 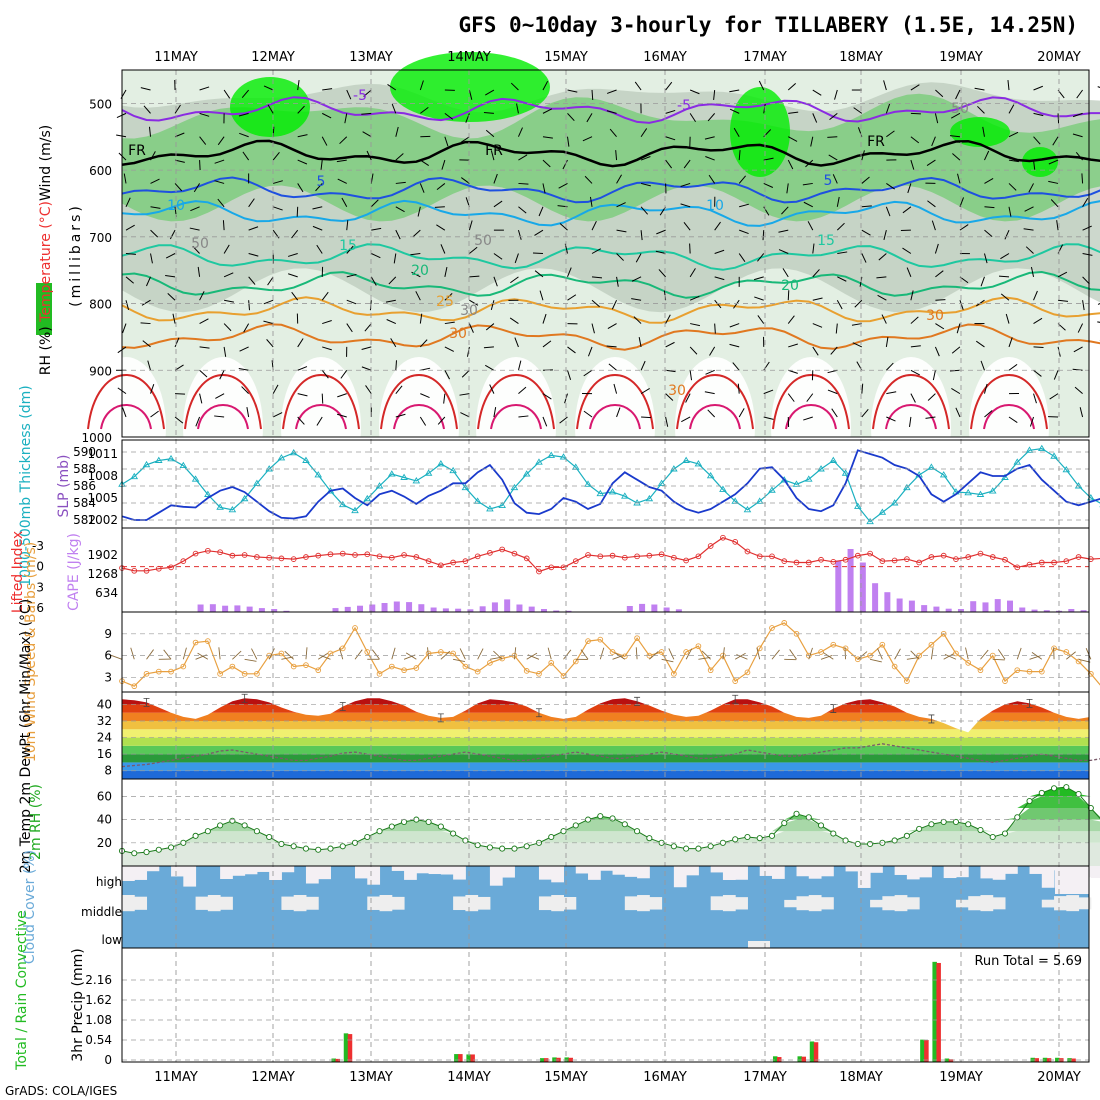 What do you see at coordinates (104, 820) in the screenshot?
I see `rh-tick-label: 40` at bounding box center [104, 820].